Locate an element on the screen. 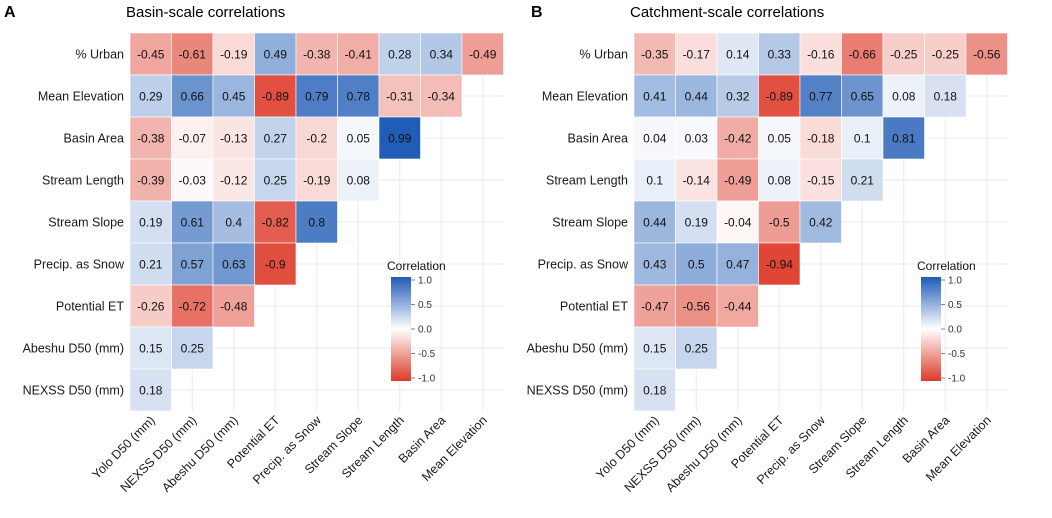 This screenshot has height=518, width=1052. cell-value-label: -0.07 is located at coordinates (193, 139).